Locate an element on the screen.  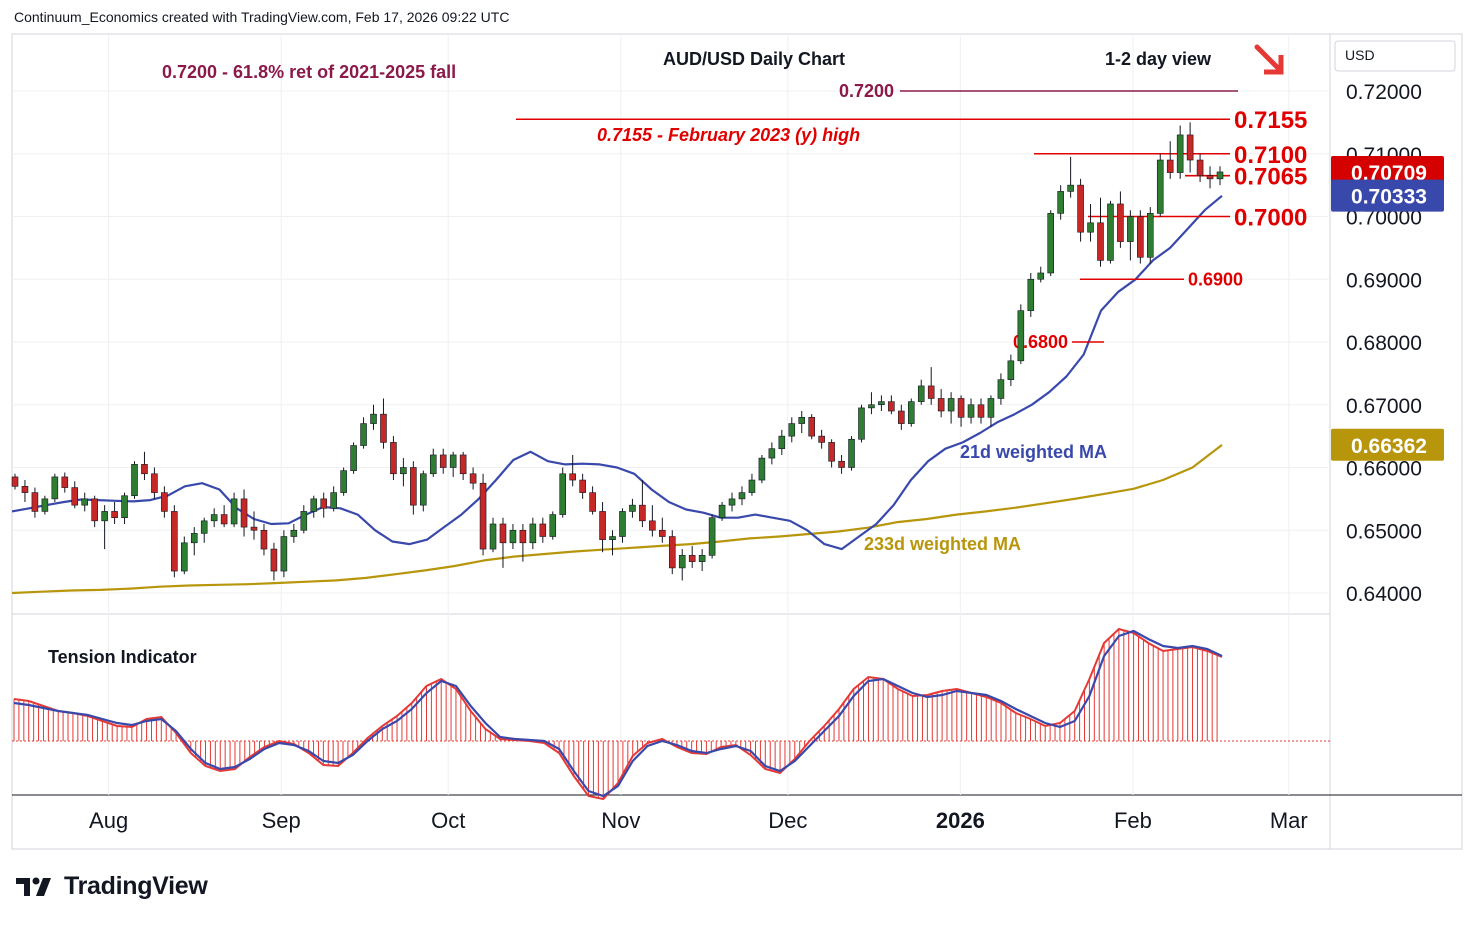
time-axis: Aug Sep Oct Nov Dec 2026 Feb Mar is located at coordinates (698, 820).